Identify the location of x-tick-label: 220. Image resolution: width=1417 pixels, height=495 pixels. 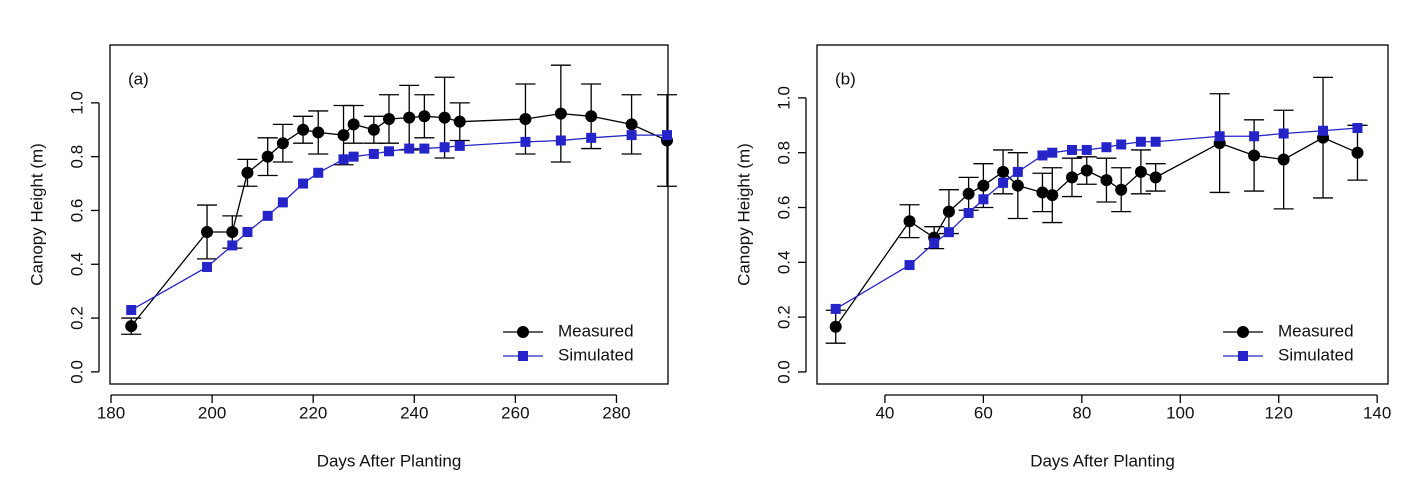
(313, 412).